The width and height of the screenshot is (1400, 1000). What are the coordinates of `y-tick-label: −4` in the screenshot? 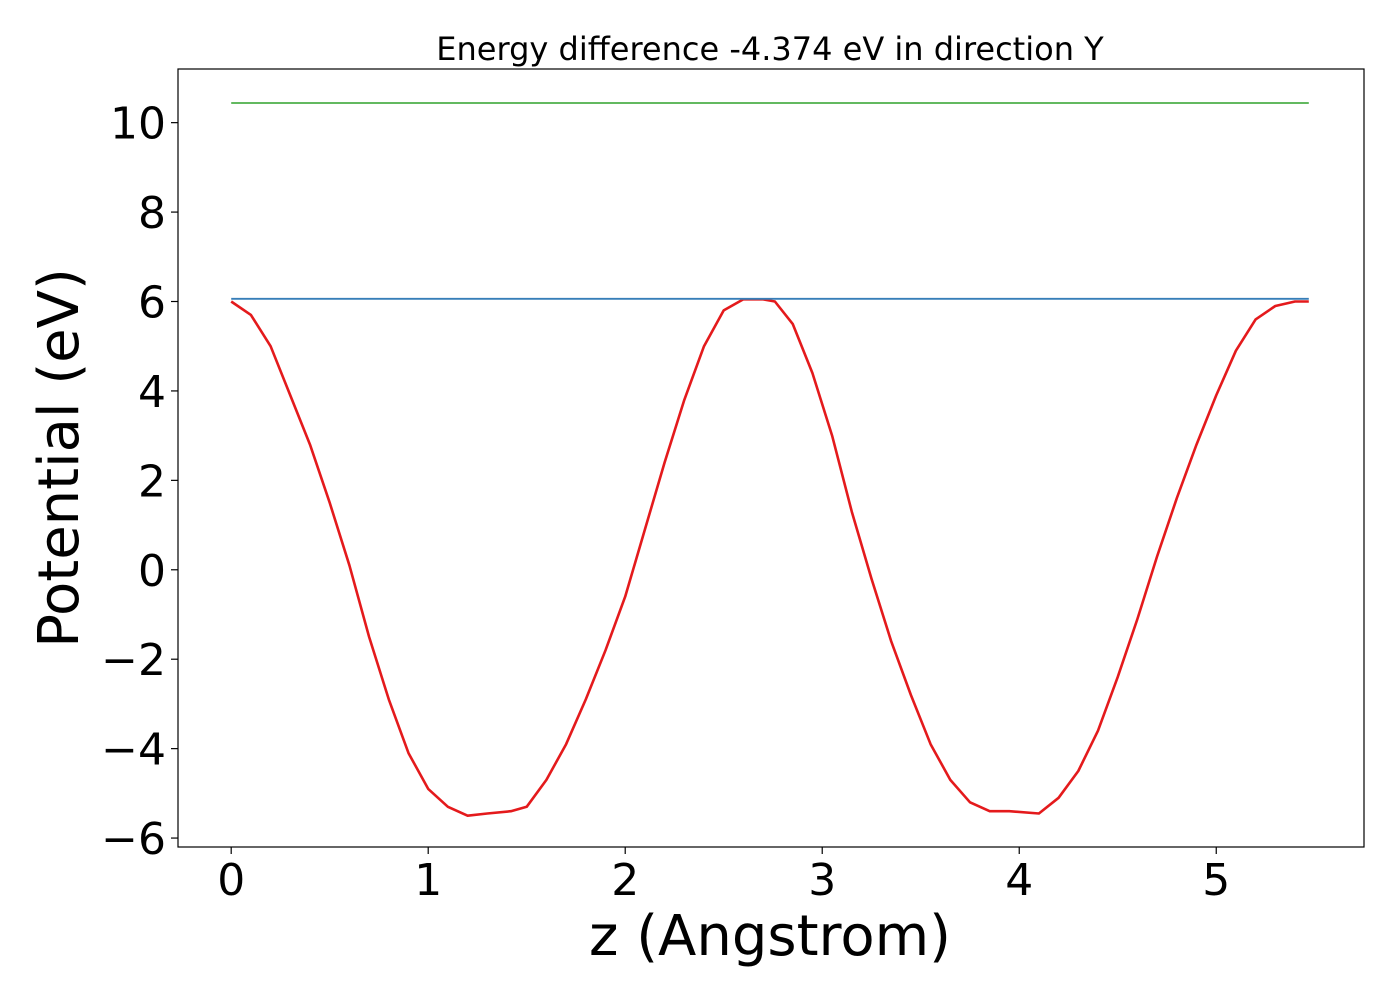 It's located at (133, 750).